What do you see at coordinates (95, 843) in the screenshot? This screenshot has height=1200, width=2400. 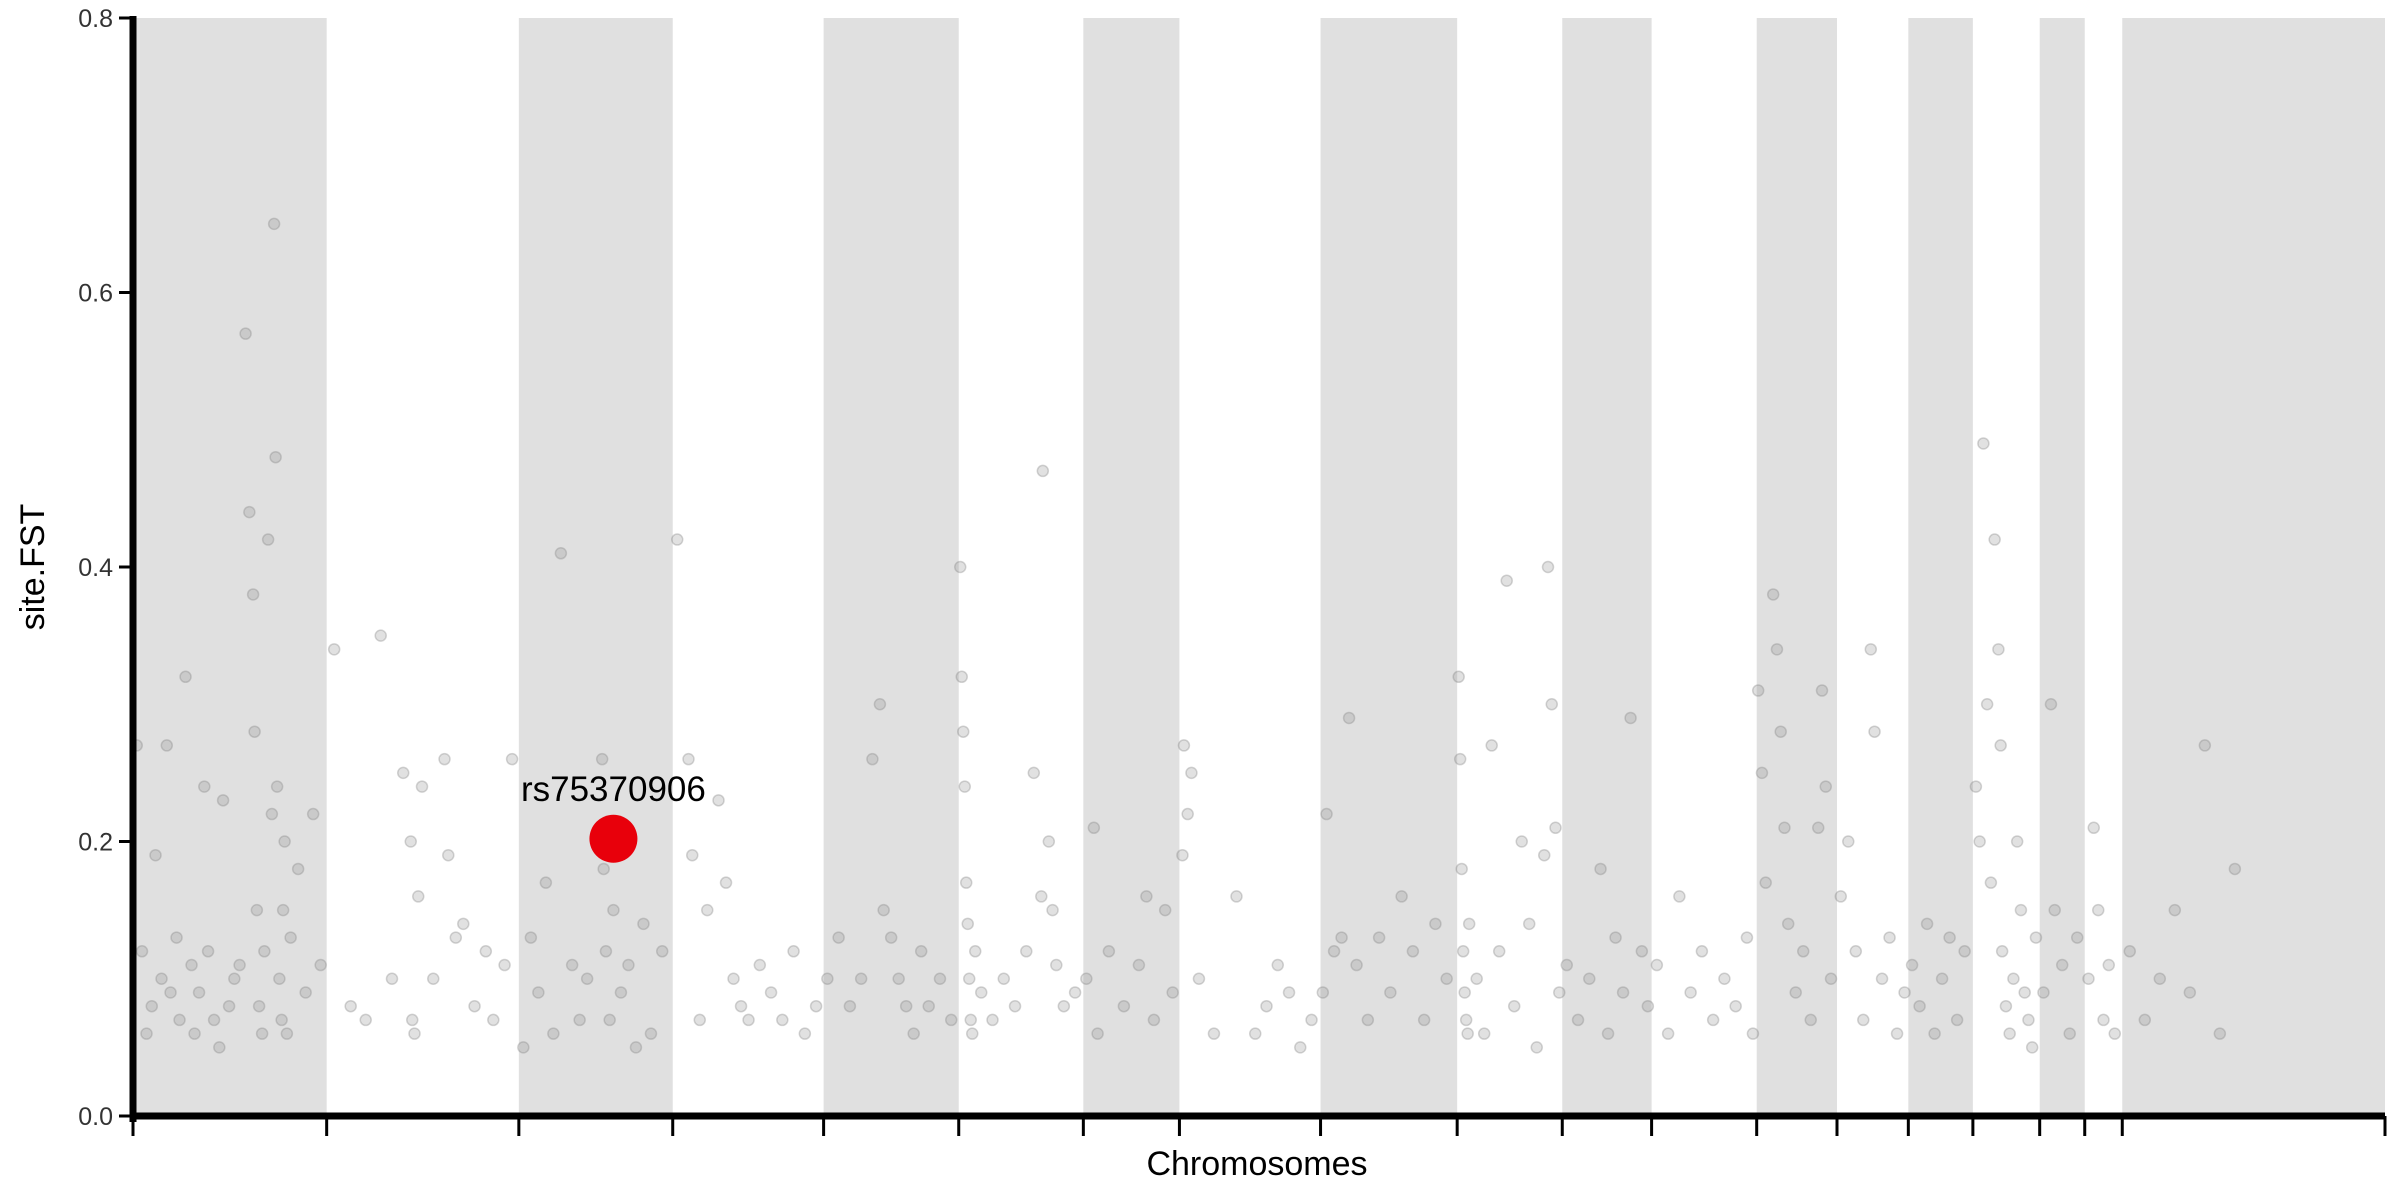 I see `y-tick-label: 0.2` at bounding box center [95, 843].